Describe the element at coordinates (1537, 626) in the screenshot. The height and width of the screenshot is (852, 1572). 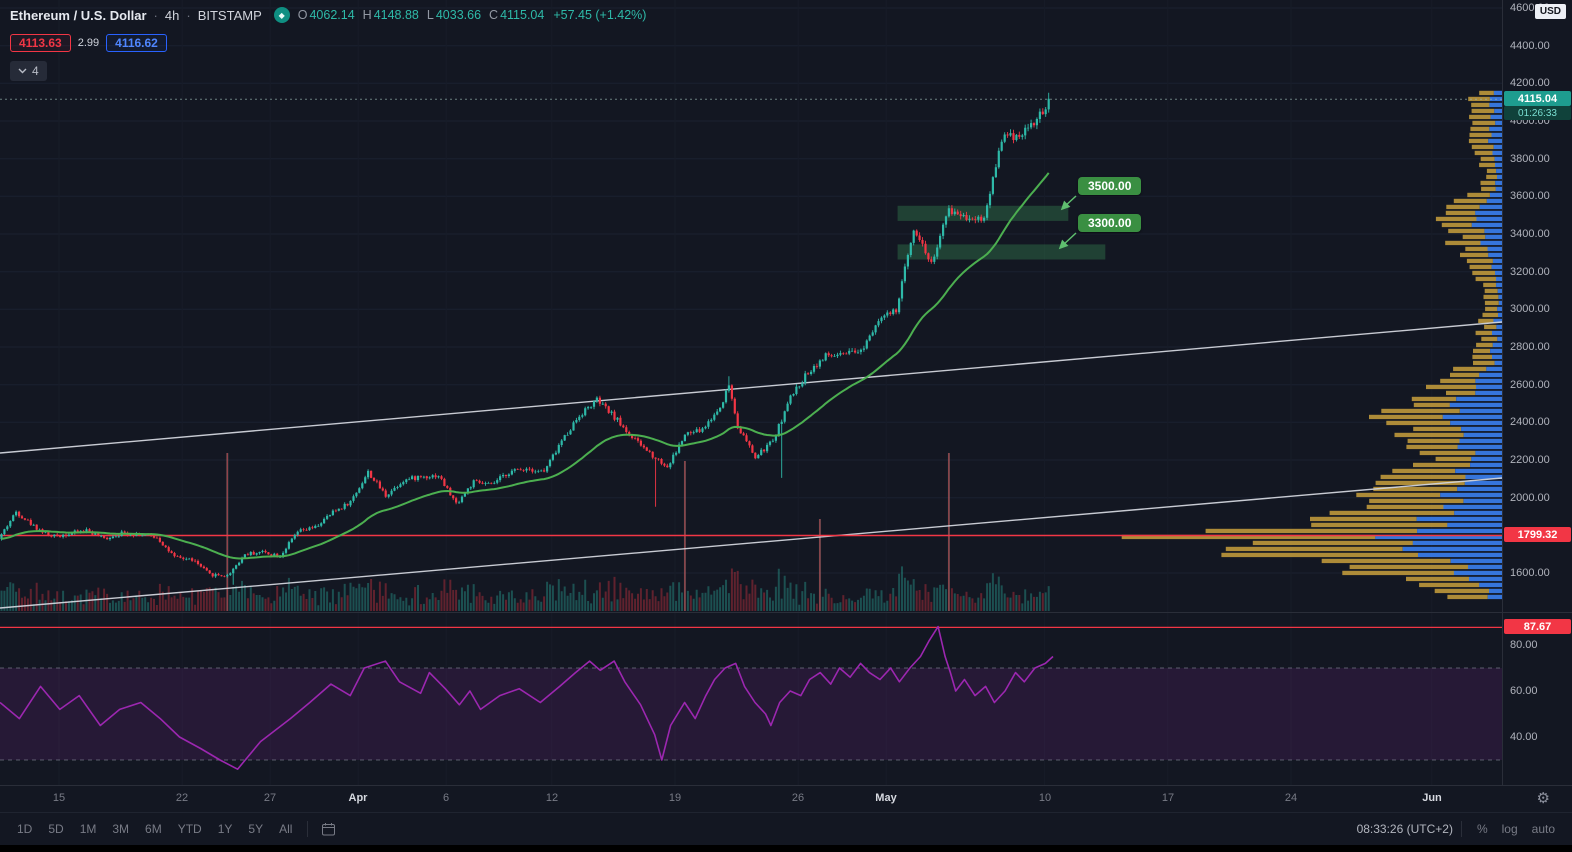
I see `rsi-line-badge: 87.67` at that location.